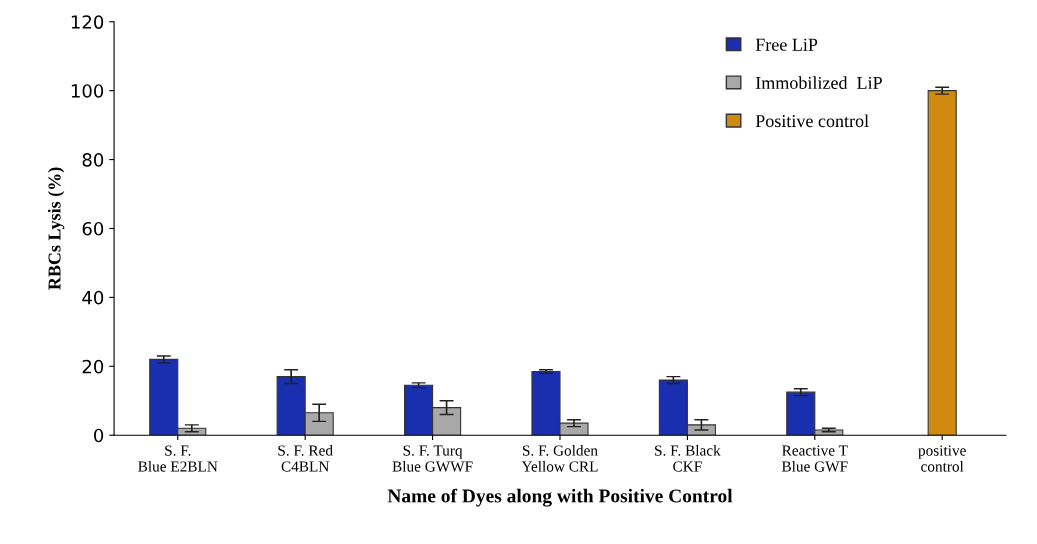 This screenshot has width=1037, height=544. Describe the element at coordinates (87, 91) in the screenshot. I see `y-tick-label: 100` at that location.